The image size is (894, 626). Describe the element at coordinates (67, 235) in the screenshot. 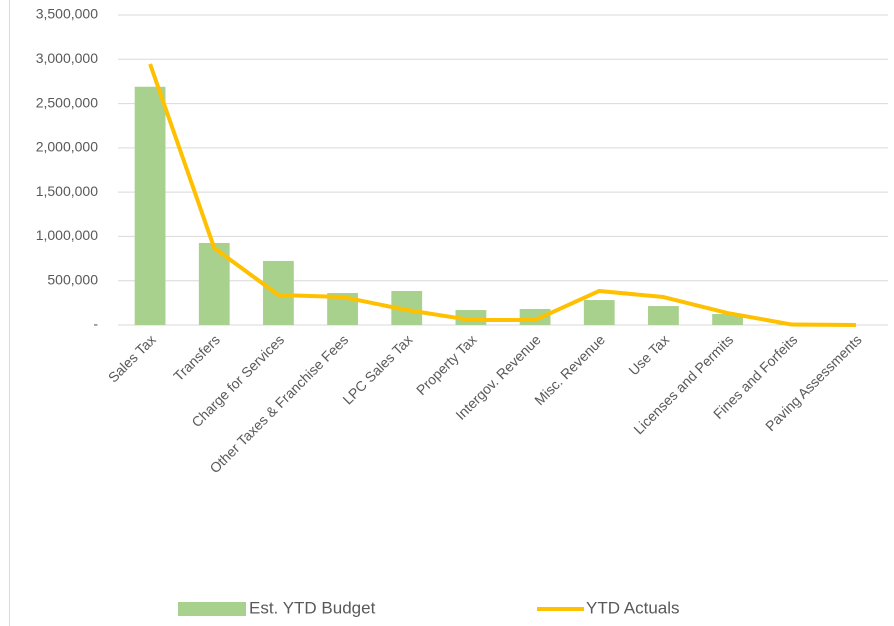

I see `y-tick-label: 1,000,000` at that location.